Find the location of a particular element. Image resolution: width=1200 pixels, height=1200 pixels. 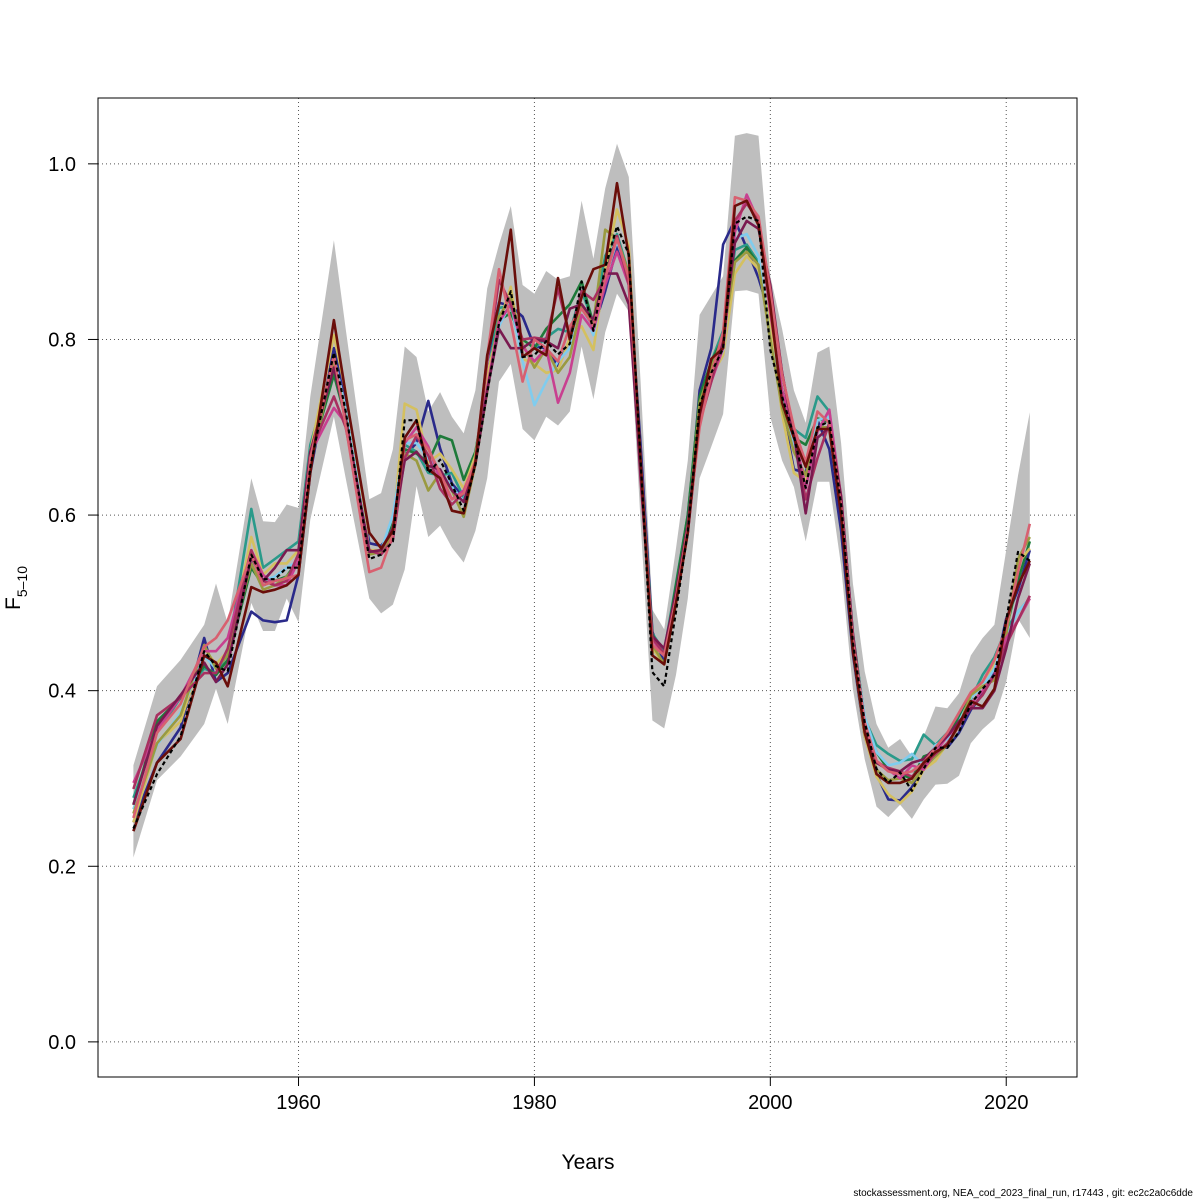

y-axis-title-subscript: 5–10 is located at coordinates (22, 581).